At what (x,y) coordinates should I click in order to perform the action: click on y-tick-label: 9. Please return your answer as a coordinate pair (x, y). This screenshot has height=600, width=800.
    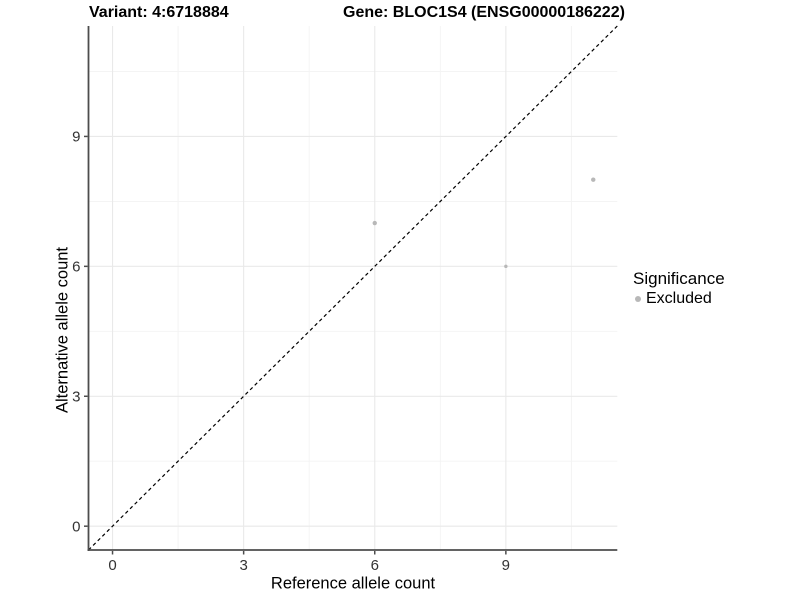
    Looking at the image, I should click on (76, 137).